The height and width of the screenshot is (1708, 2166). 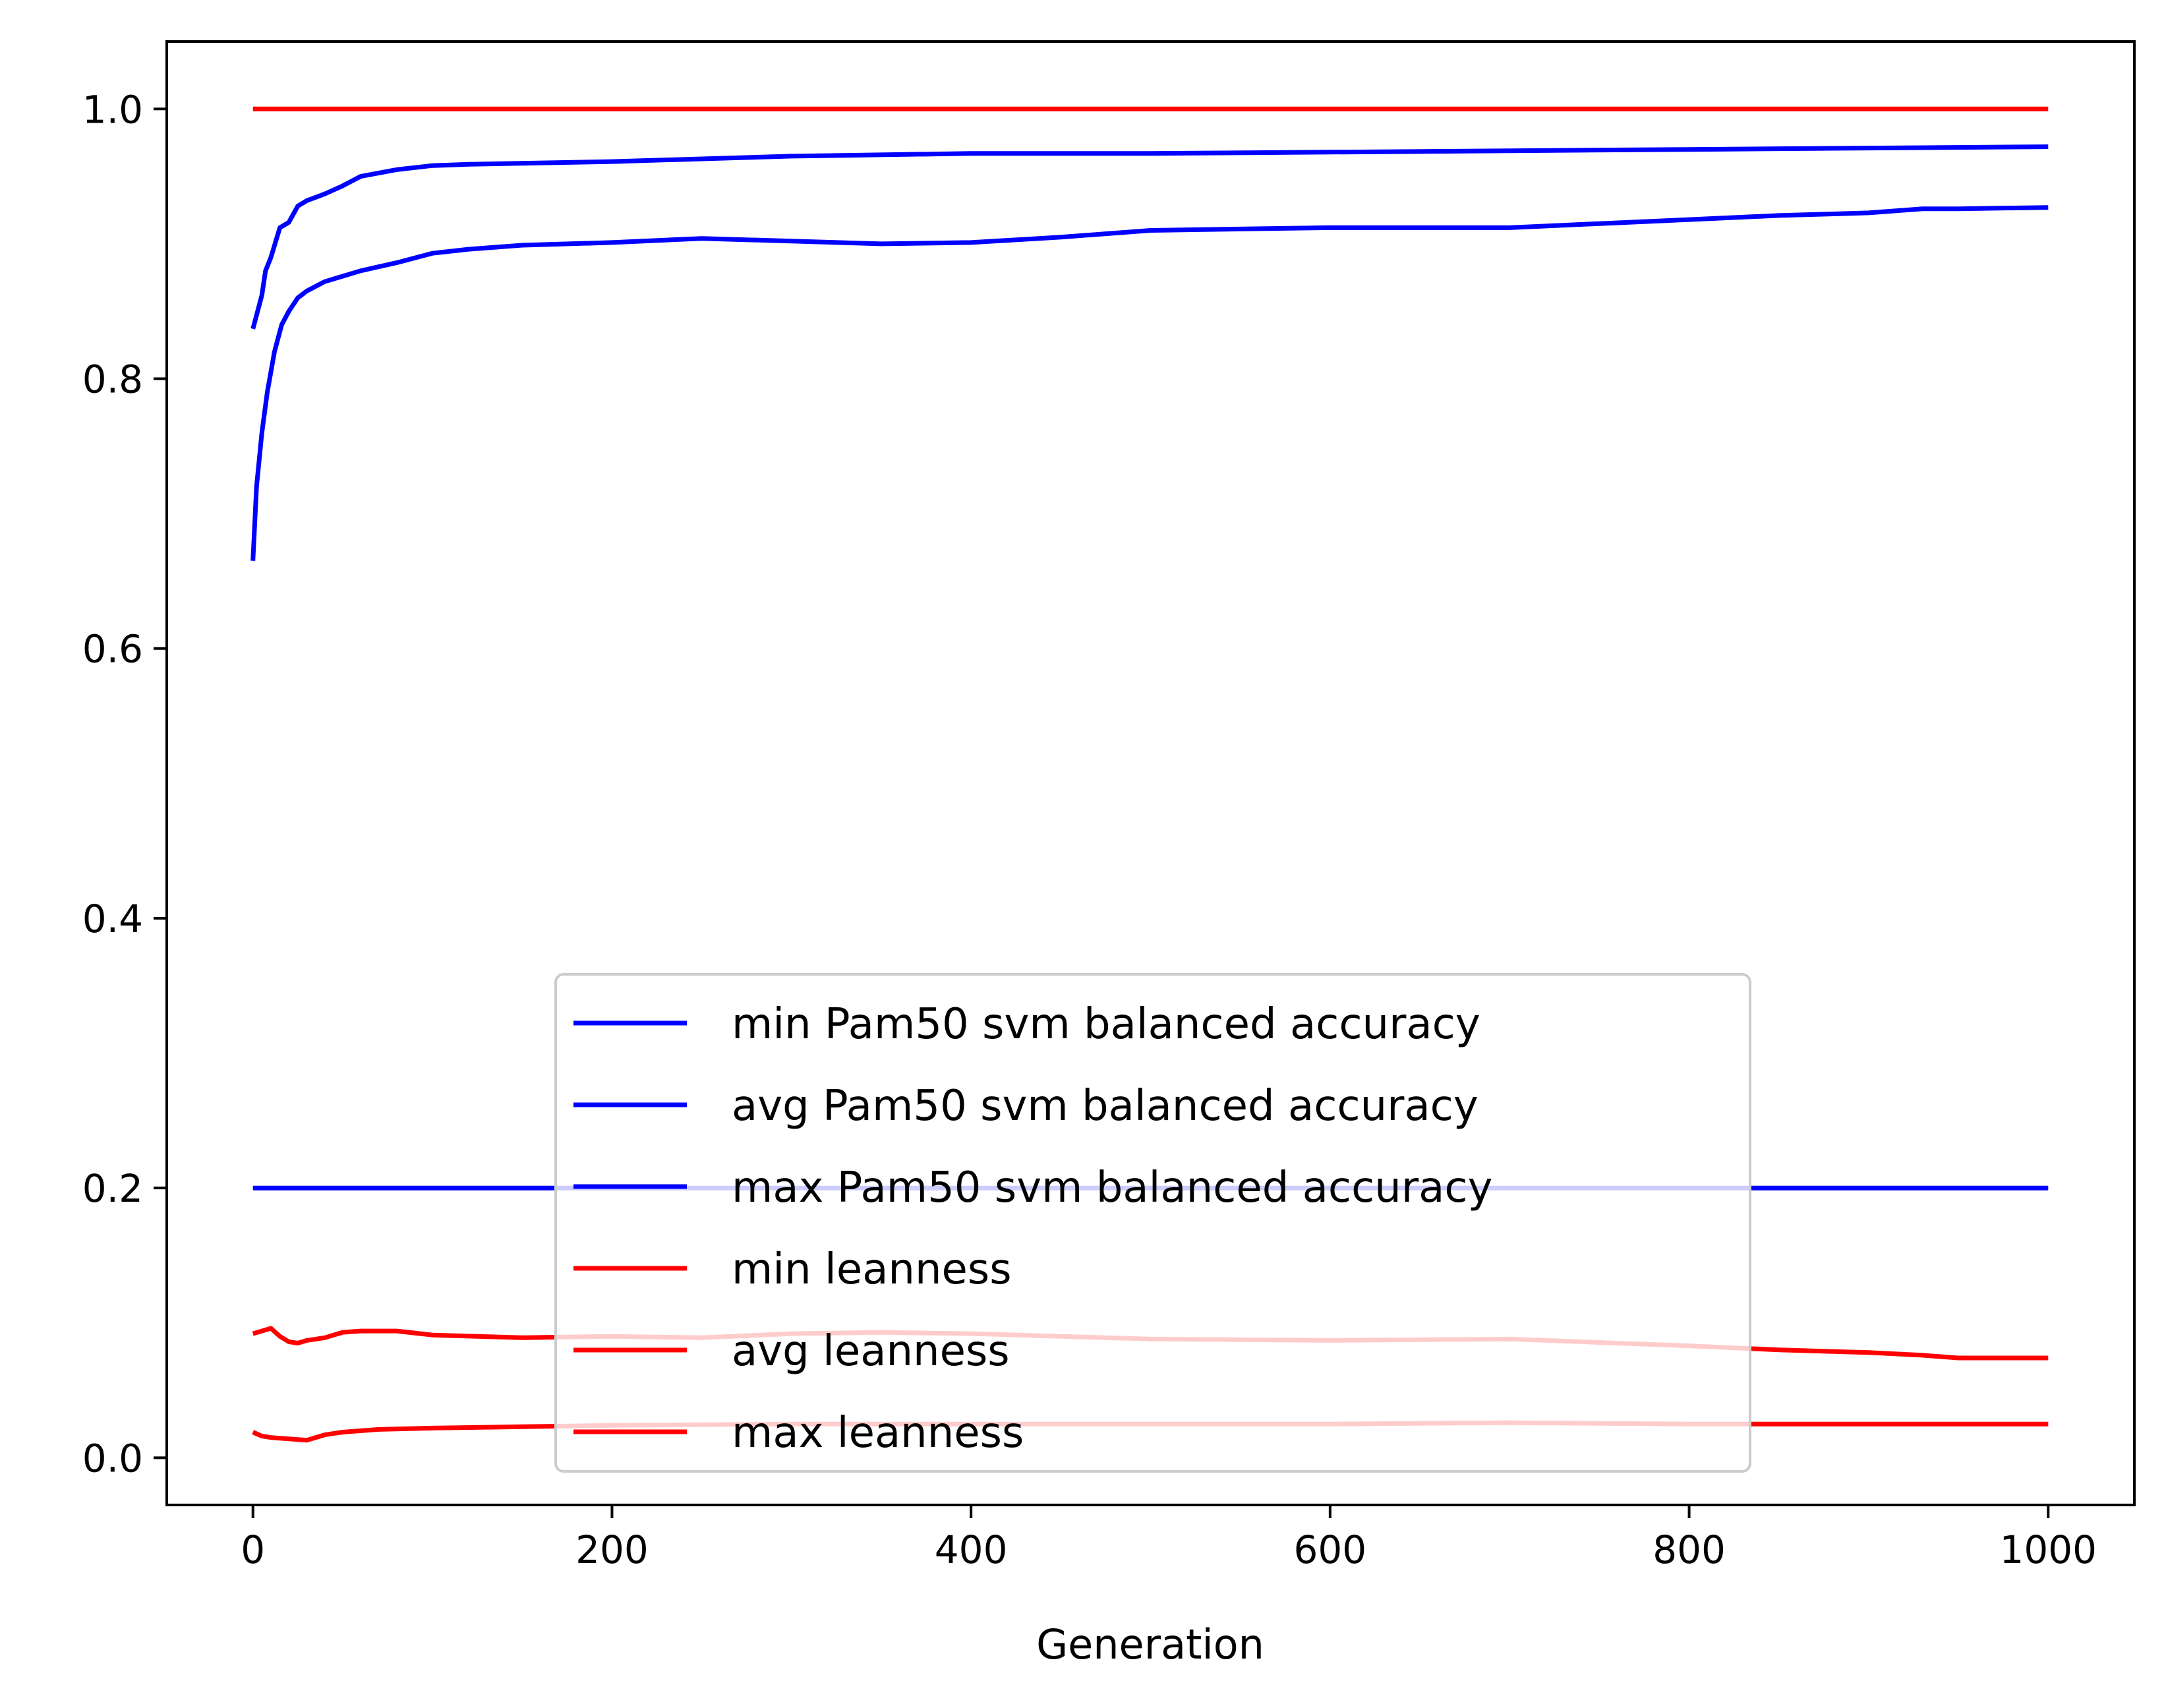 I want to click on y-tick-label: 0.8, so click(x=112, y=379).